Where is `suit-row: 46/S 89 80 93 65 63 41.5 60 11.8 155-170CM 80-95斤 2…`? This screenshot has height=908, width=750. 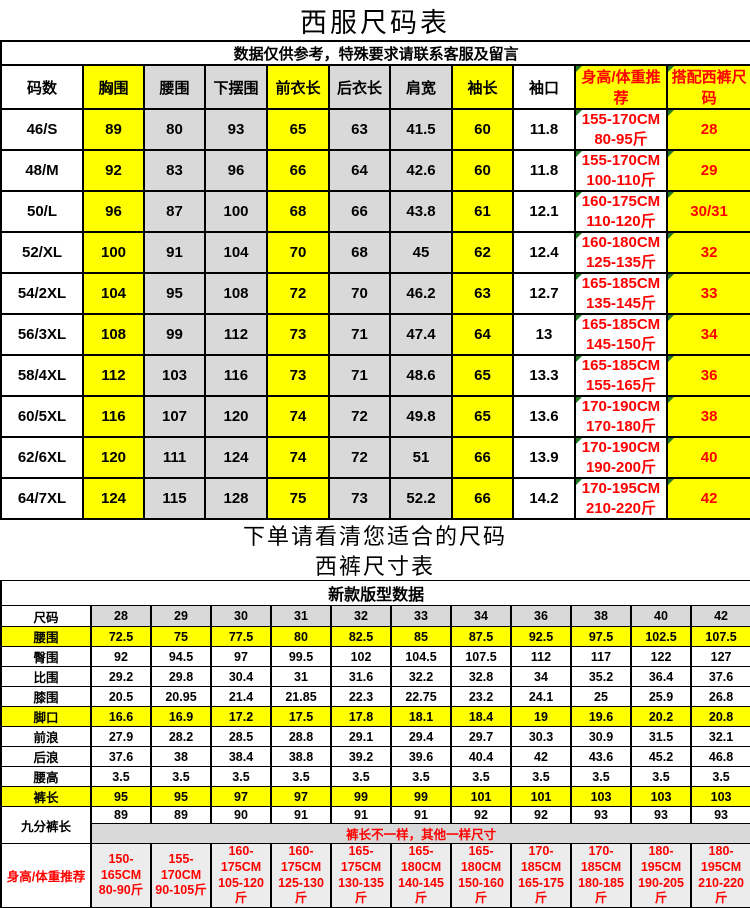
suit-row: 46/S 89 80 93 65 63 41.5 60 11.8 155-170CM 80-95斤 2… is located at coordinates (375, 129).